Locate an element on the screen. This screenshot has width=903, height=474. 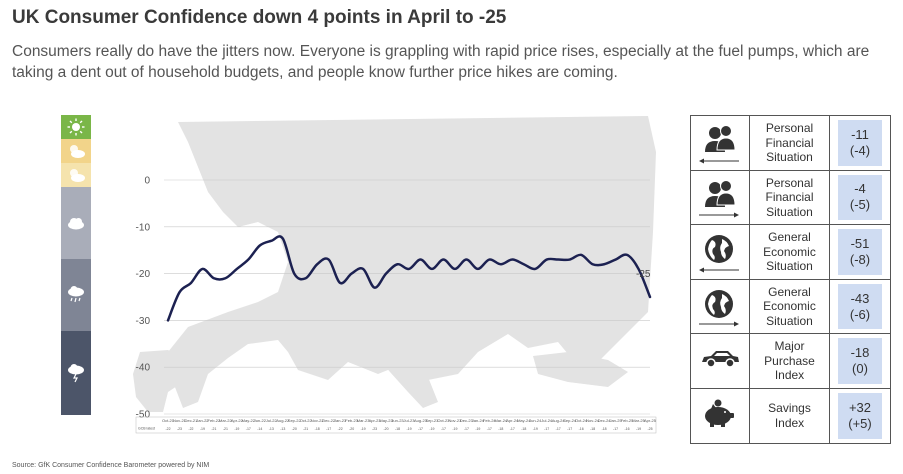
x-value-label: -23 is located at coordinates (179, 429).